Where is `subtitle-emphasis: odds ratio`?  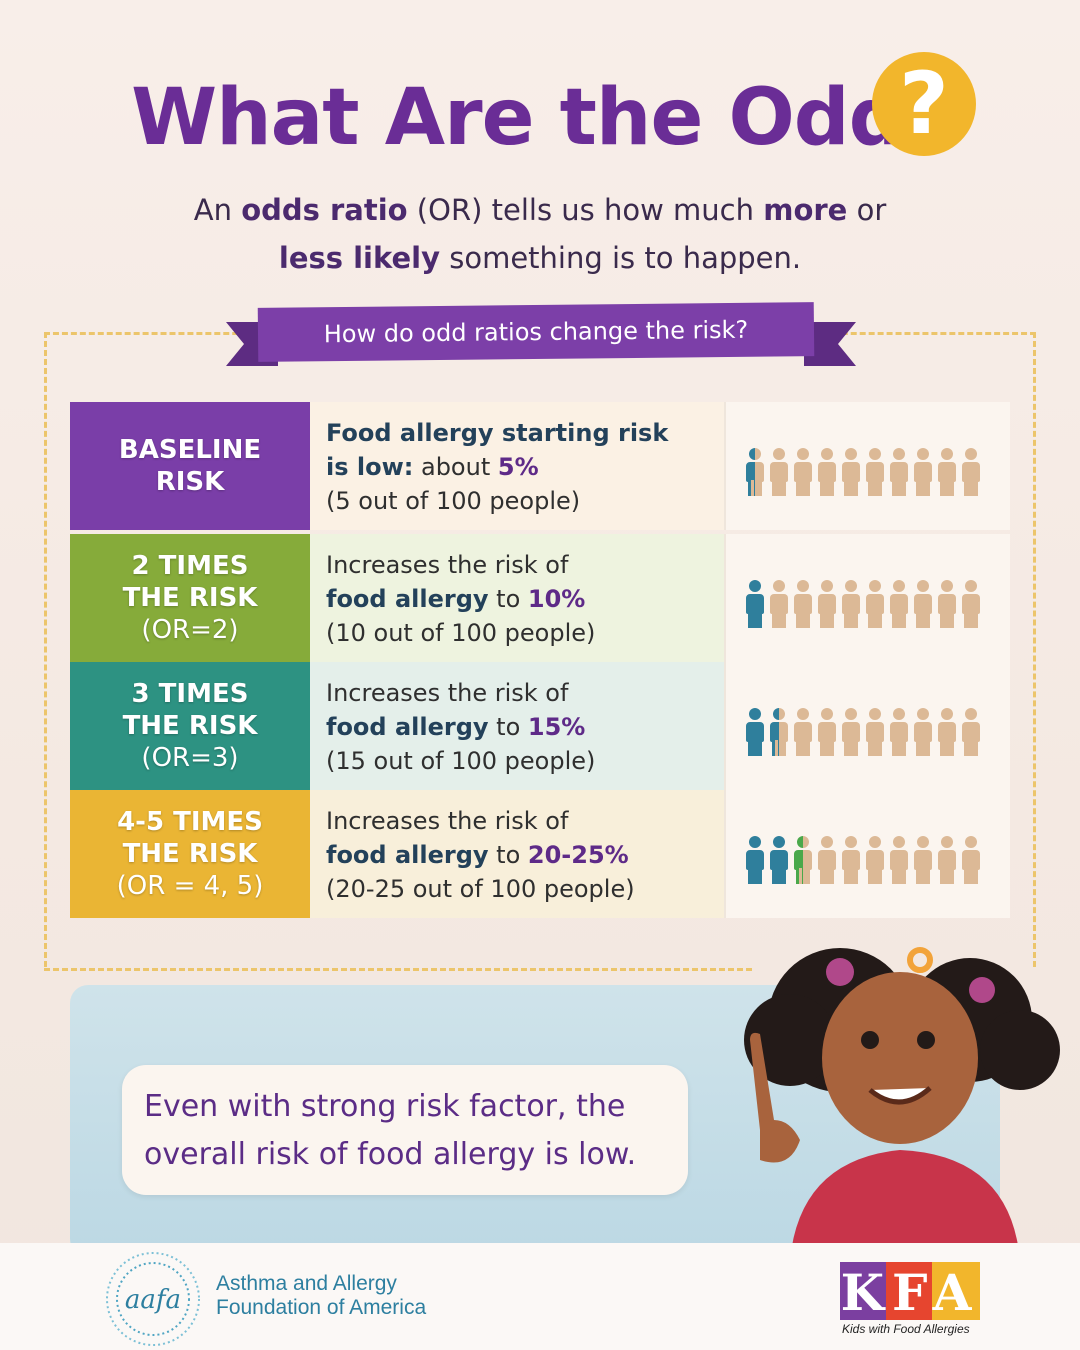 subtitle-emphasis: odds ratio is located at coordinates (324, 210).